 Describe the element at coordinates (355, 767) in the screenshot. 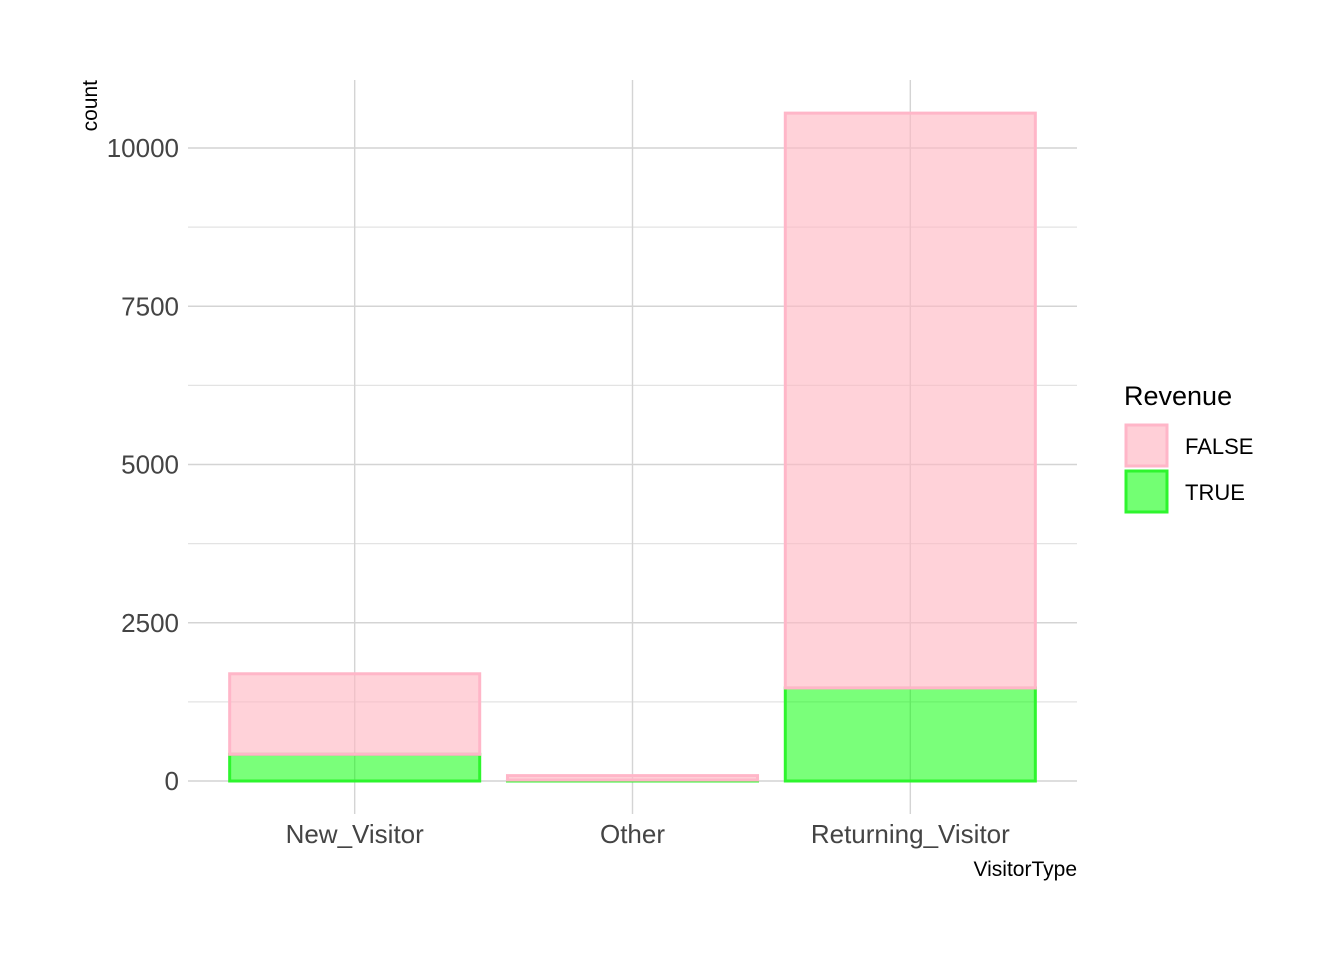

I see `bar-new-visitor-true` at that location.